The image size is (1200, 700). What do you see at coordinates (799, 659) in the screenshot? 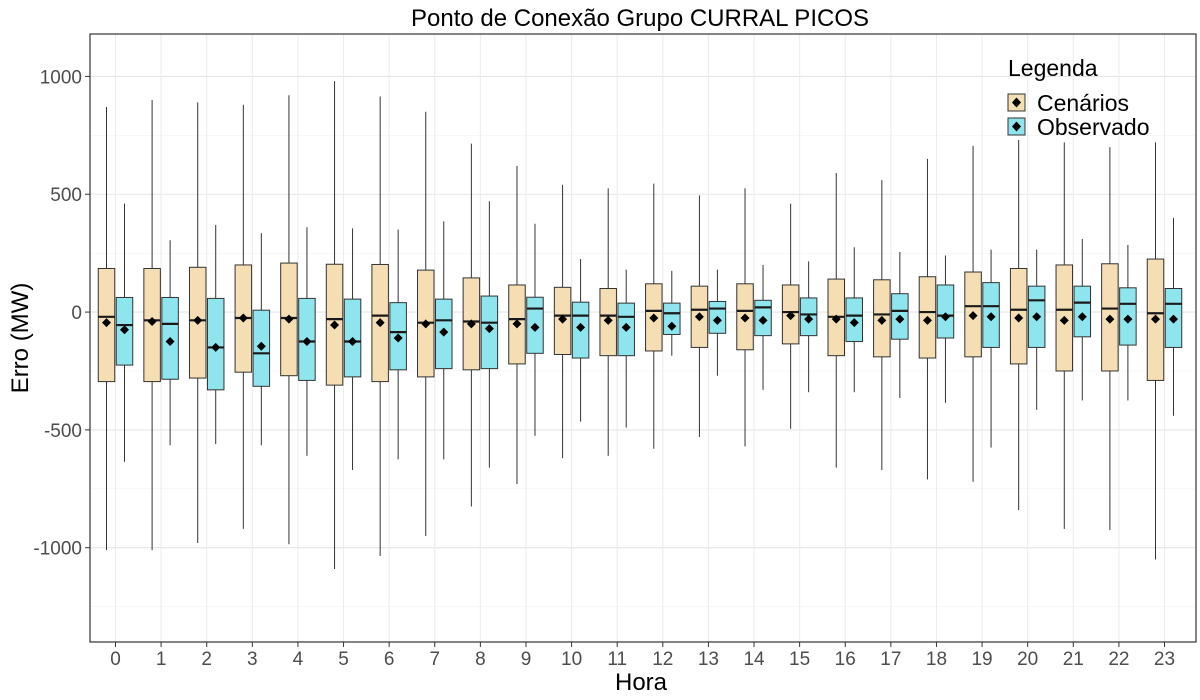
I see `x-tick-label: 15` at bounding box center [799, 659].